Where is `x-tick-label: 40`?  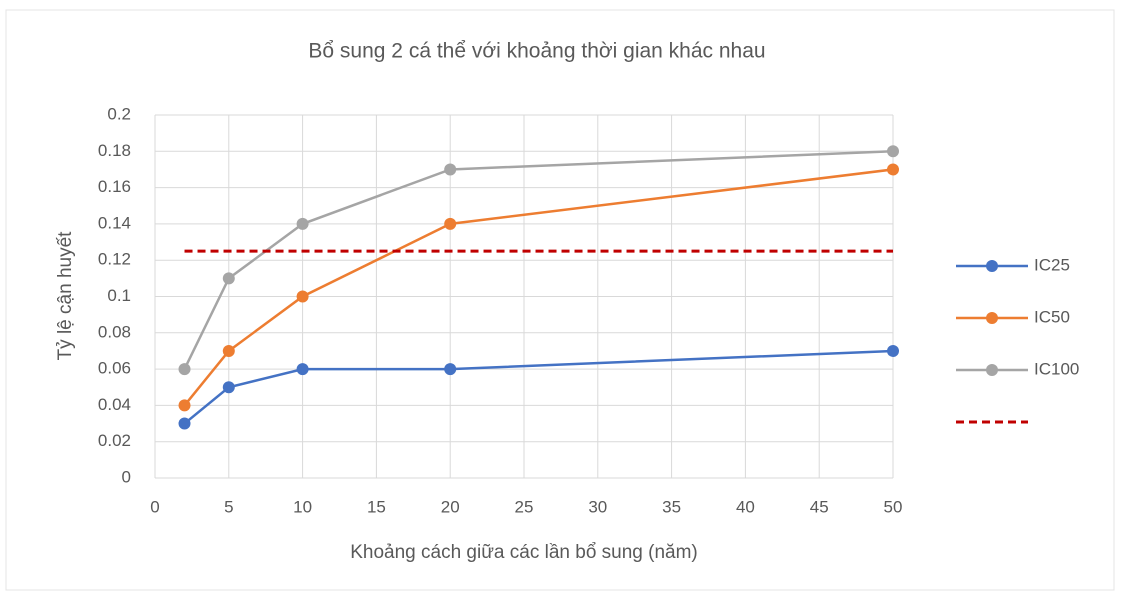 x-tick-label: 40 is located at coordinates (745, 506).